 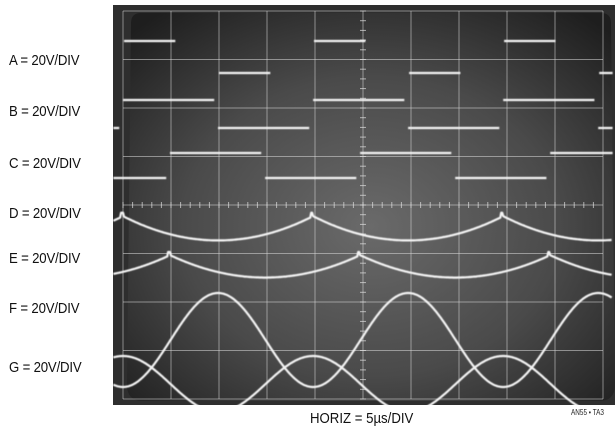 I want to click on trace-b, so click(x=363, y=114).